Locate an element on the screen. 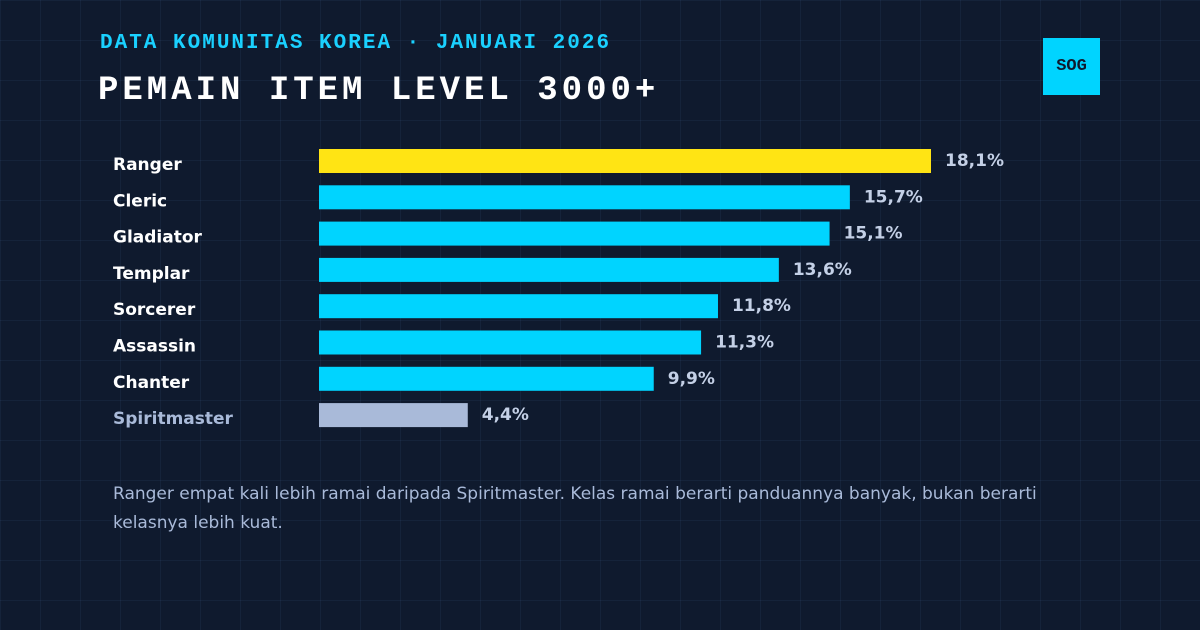 This screenshot has width=1200, height=630. chart-title: PEMAIN ITEM LEVEL 3000+ is located at coordinates (379, 91).